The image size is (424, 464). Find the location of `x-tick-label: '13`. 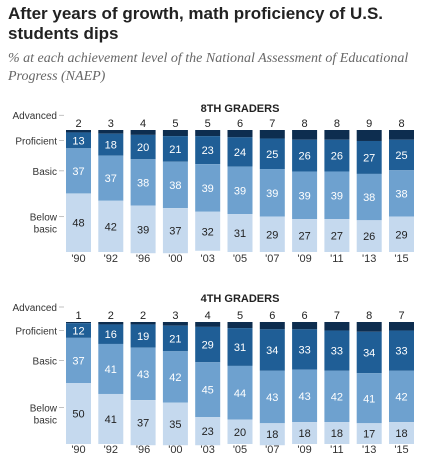

x-tick-label: '13 is located at coordinates (369, 259).